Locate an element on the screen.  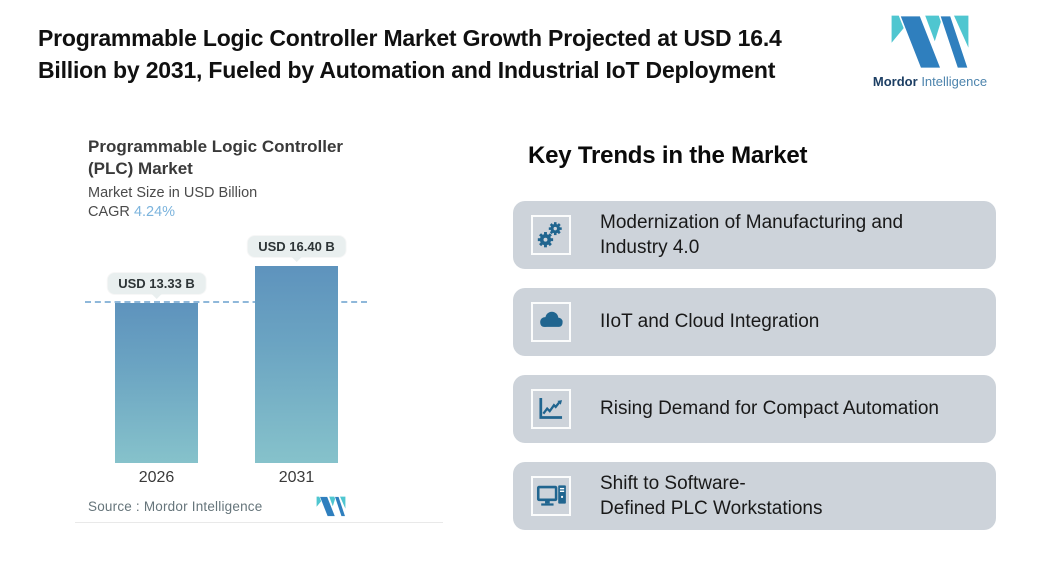
chart-title-line1: Programmable Logic Controller is located at coordinates (216, 146).